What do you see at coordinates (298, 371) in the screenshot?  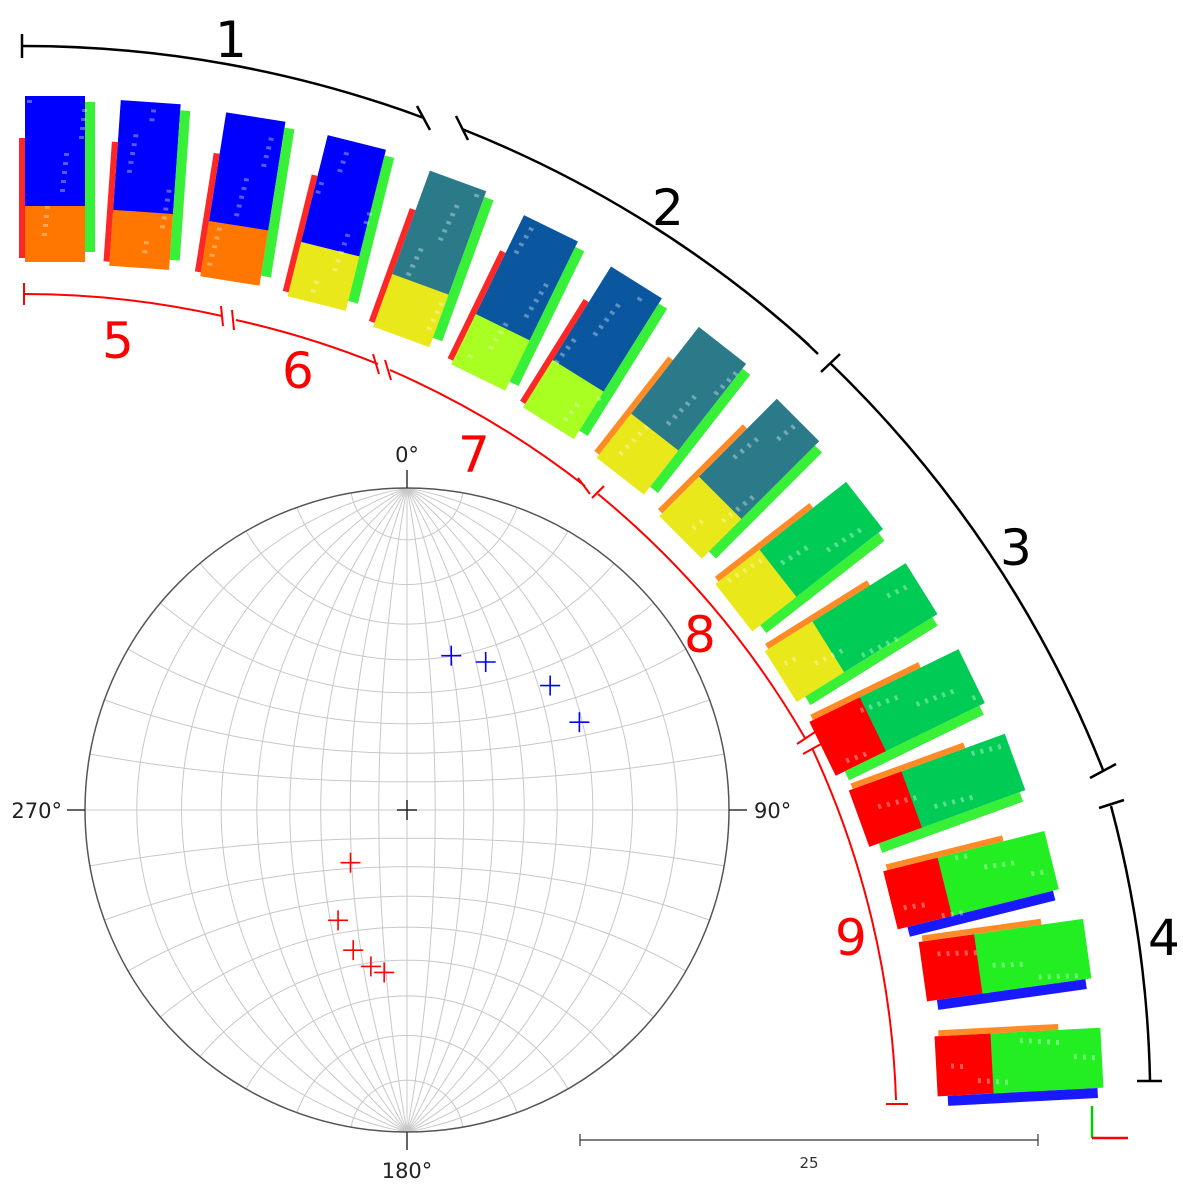 I see `inner-label-6: 6` at bounding box center [298, 371].